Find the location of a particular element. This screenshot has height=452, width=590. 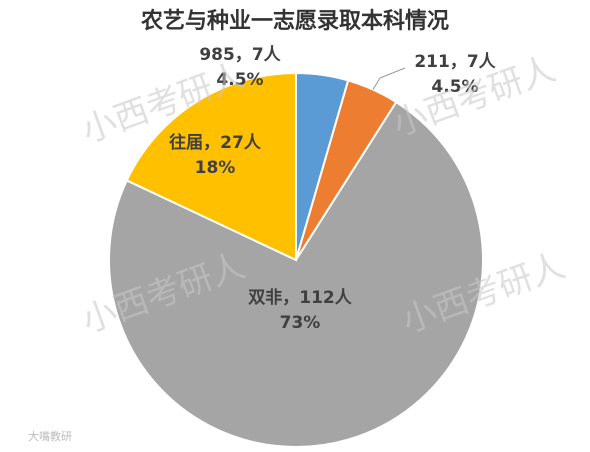

source-mark: 大嘴教研 is located at coordinates (50, 436).